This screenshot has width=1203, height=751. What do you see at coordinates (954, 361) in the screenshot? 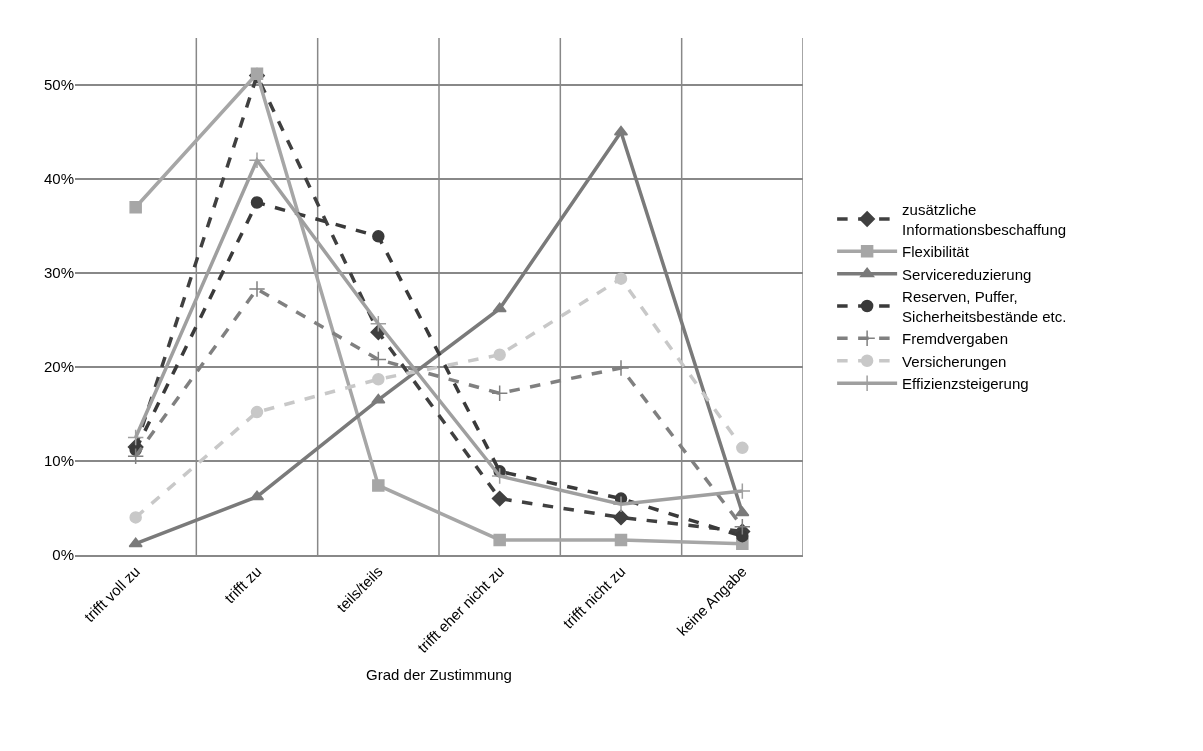
I see `legend-label: Versicherungen` at bounding box center [954, 361].